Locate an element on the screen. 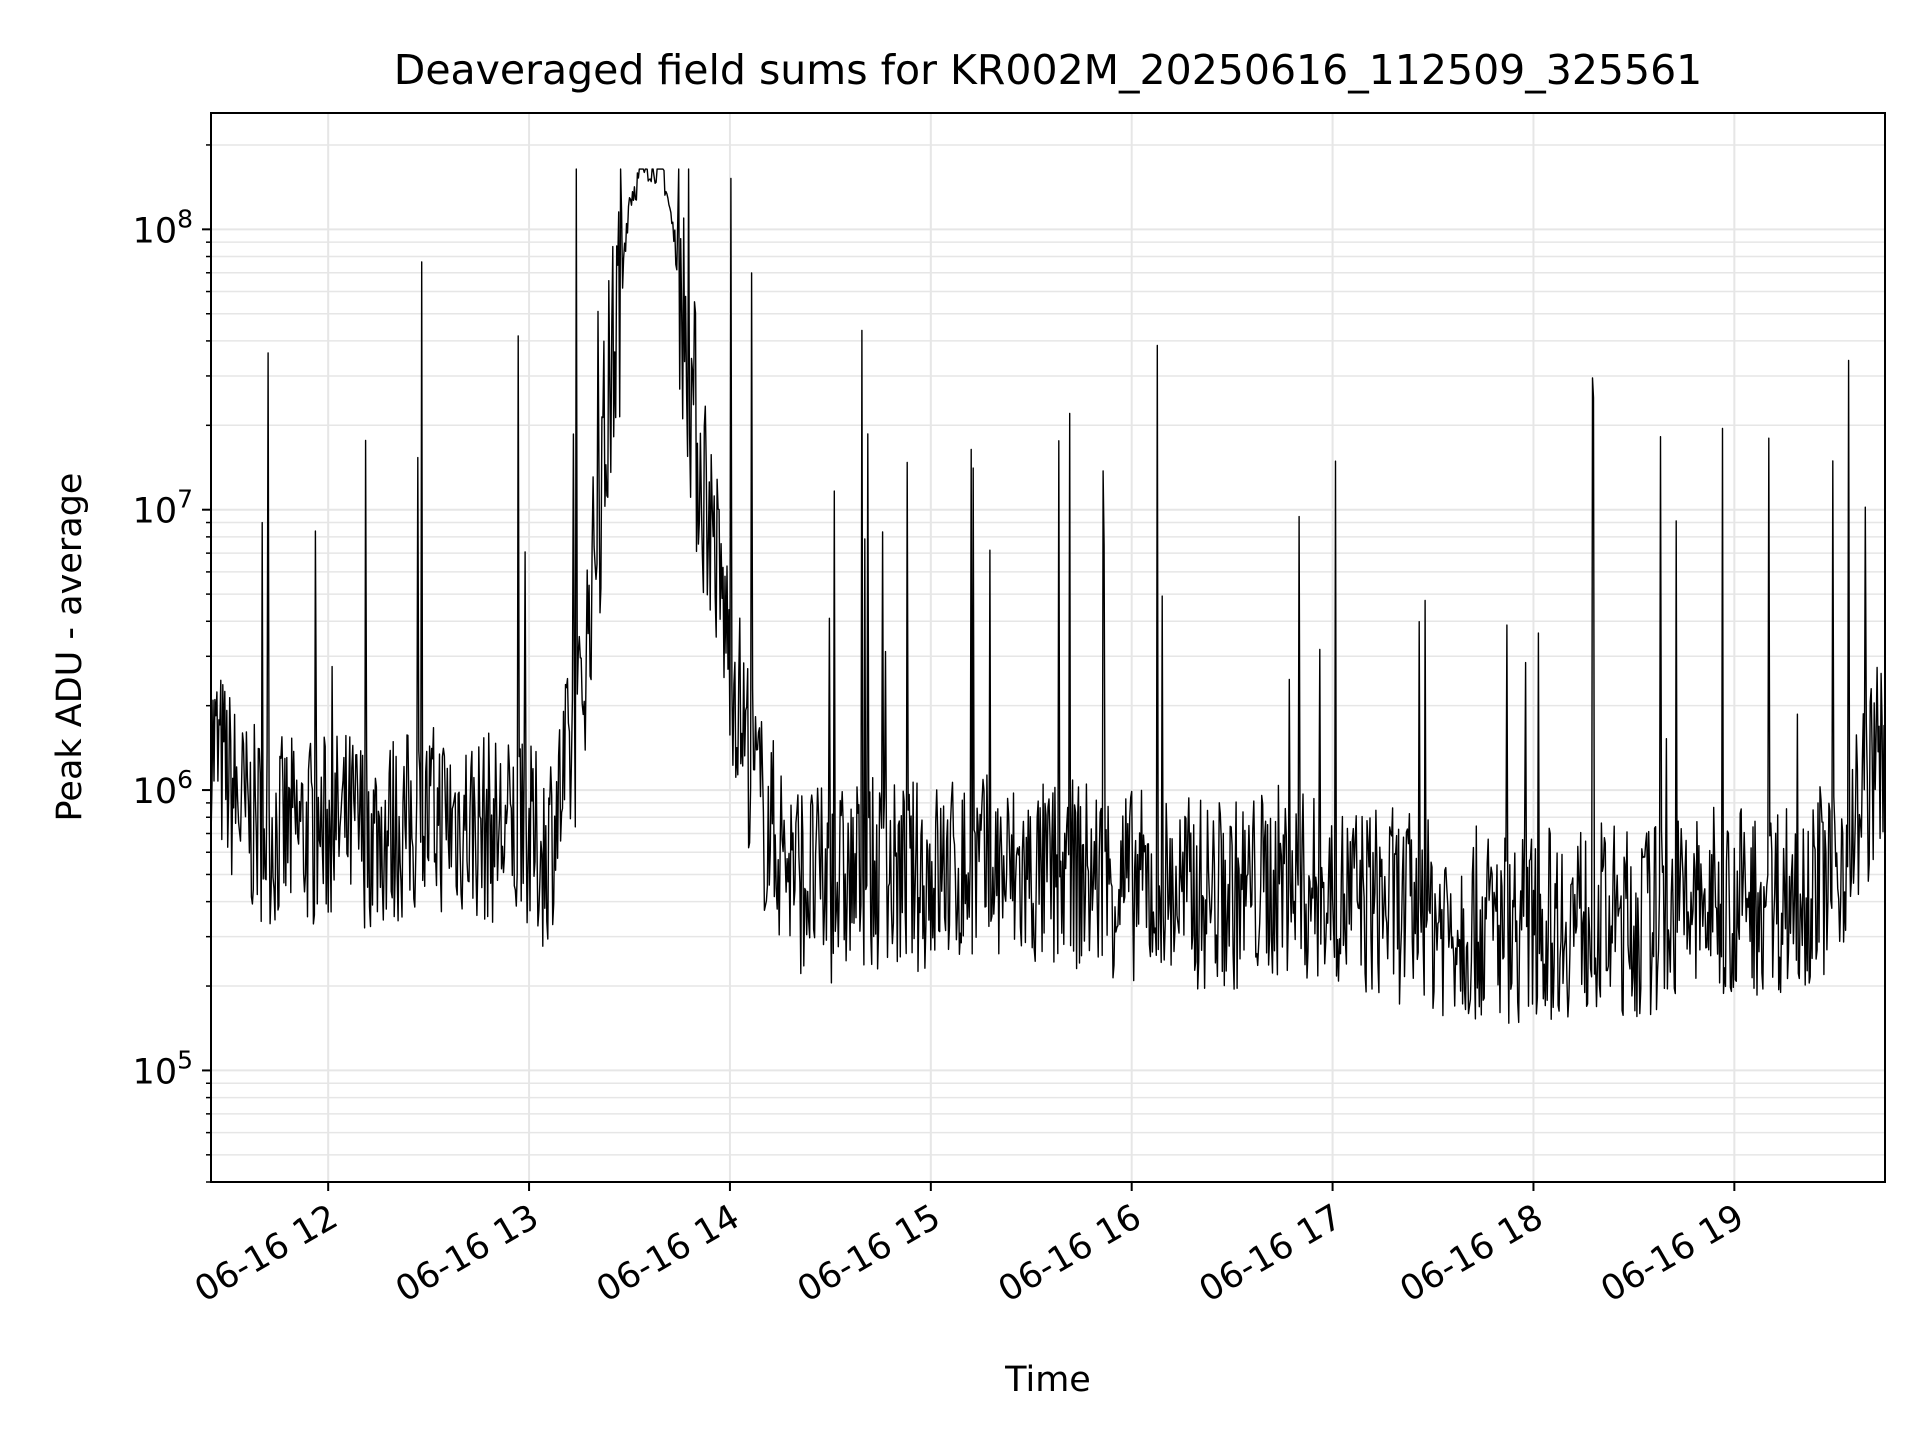  y-tick-label: 10⁶ is located at coordinates (163, 788).